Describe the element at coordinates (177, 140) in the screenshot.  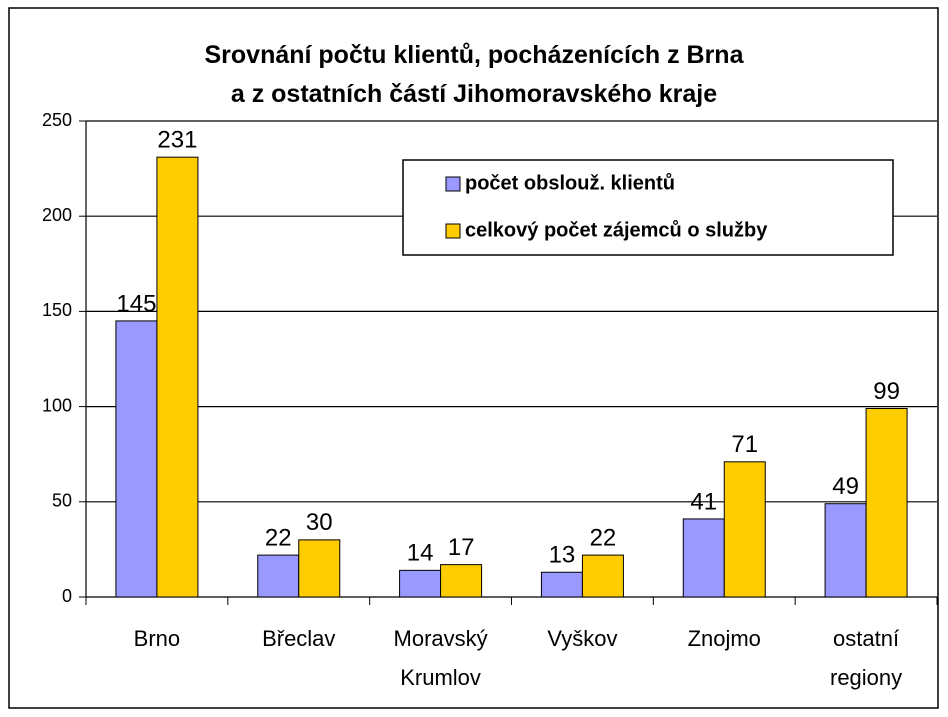
I see `value-label: 231` at that location.